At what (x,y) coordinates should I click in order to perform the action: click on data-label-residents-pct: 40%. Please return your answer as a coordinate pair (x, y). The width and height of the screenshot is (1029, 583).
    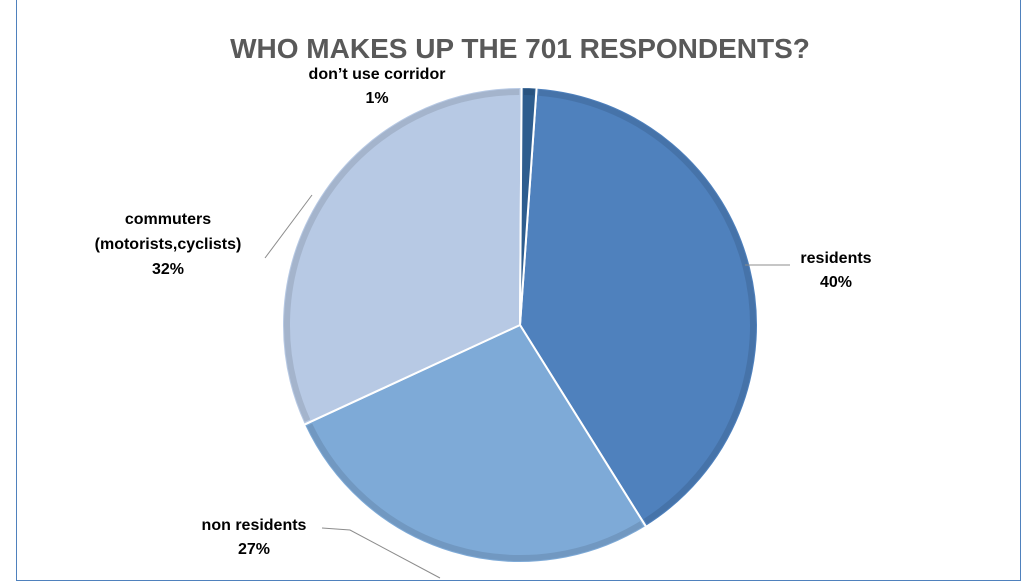
    Looking at the image, I should click on (836, 282).